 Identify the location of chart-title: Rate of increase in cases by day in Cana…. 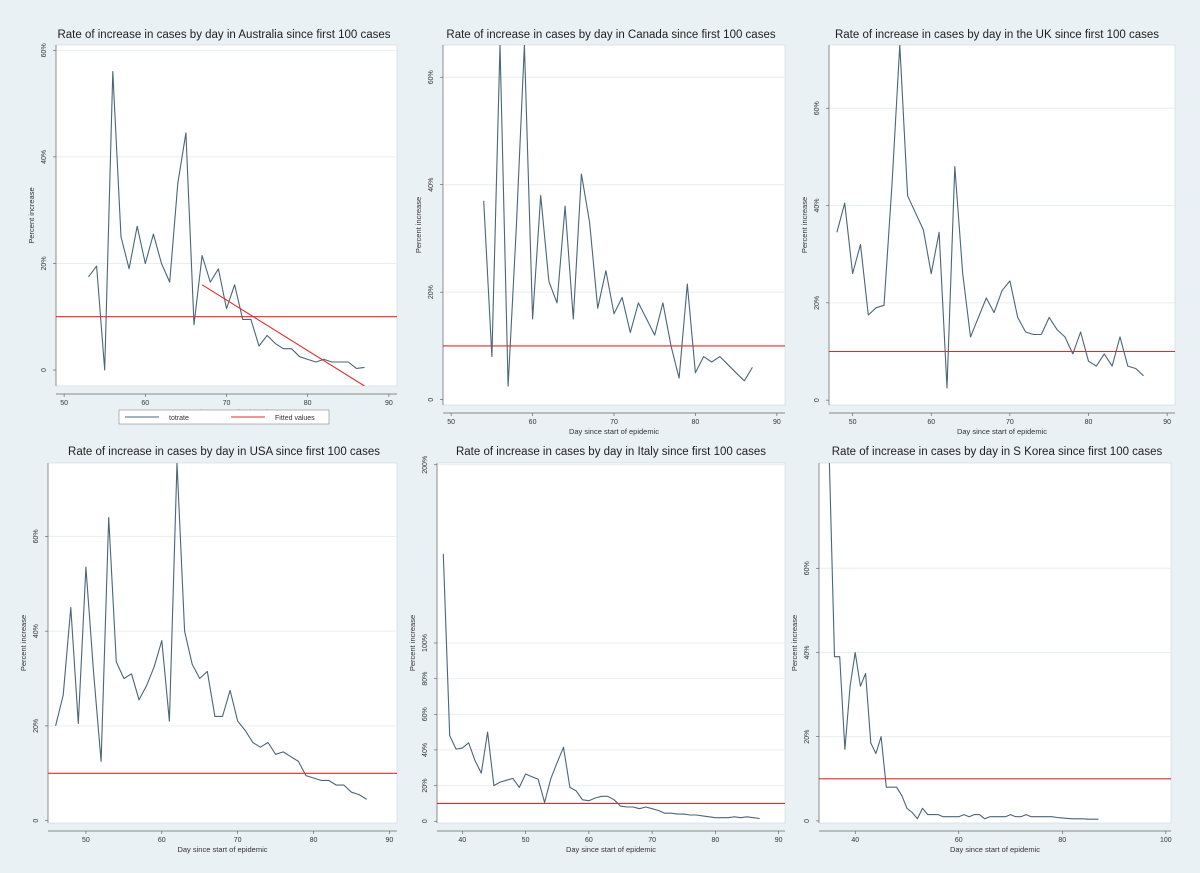
(610, 35).